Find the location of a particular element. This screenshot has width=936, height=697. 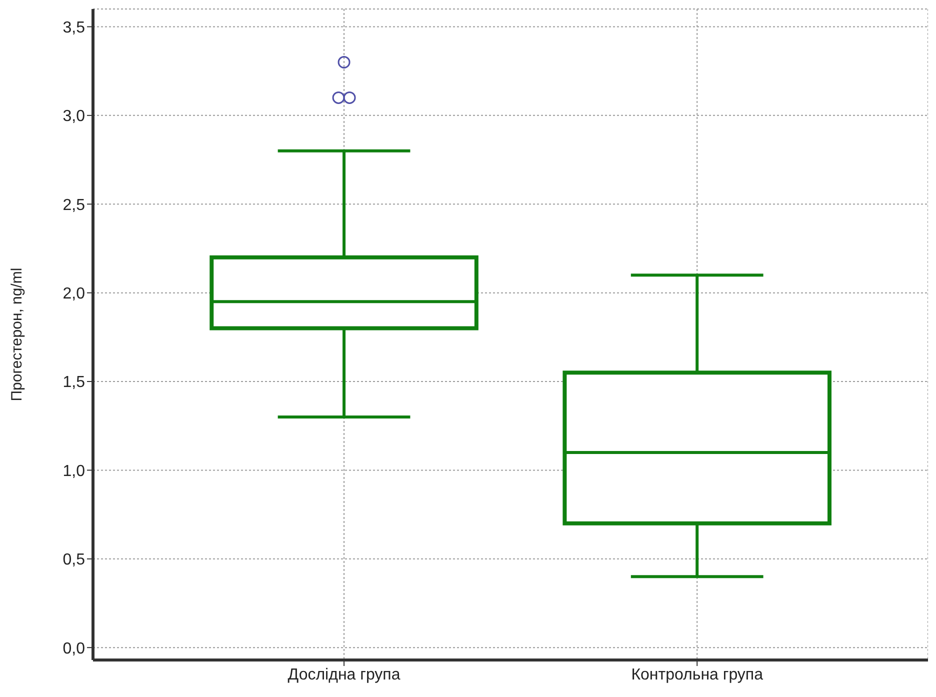

x-tick-label: Контрольна група is located at coordinates (697, 675).